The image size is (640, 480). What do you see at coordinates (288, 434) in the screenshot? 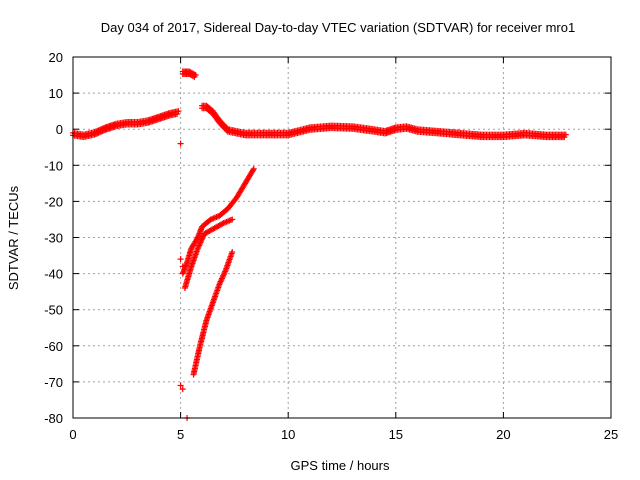
I see `x-tick-label: 10` at bounding box center [288, 434].